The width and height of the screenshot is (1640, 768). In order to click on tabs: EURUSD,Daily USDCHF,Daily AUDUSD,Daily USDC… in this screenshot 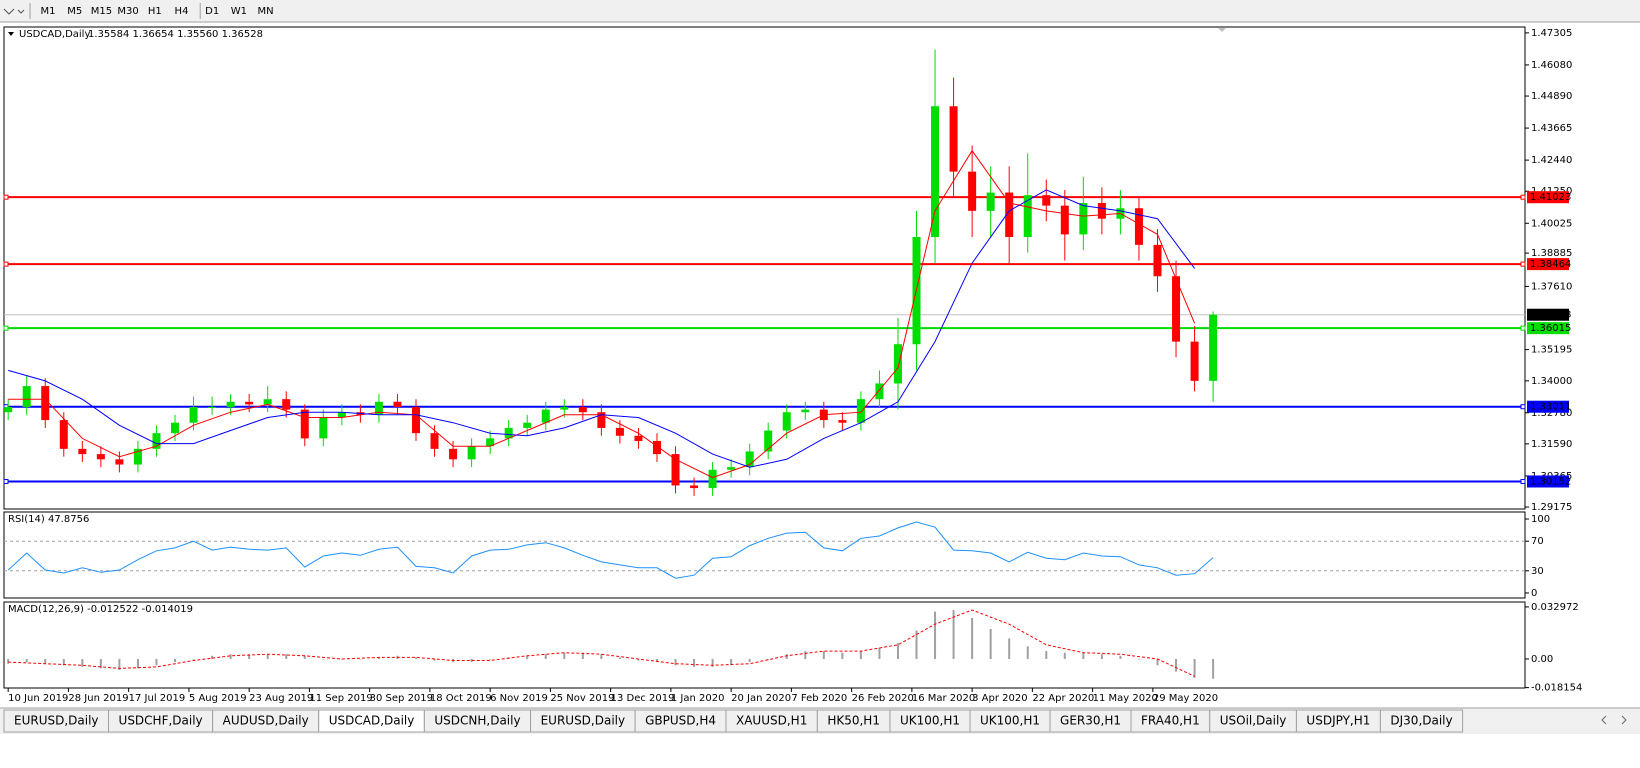, I will do `click(733, 721)`.